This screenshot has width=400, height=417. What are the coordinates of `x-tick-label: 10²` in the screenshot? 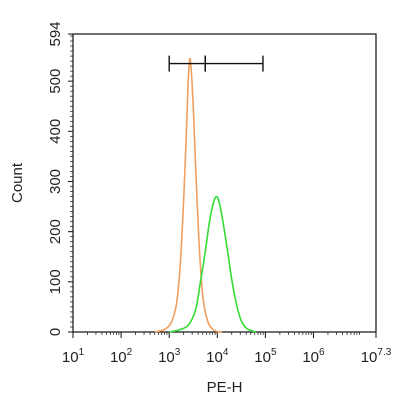 It's located at (121, 356).